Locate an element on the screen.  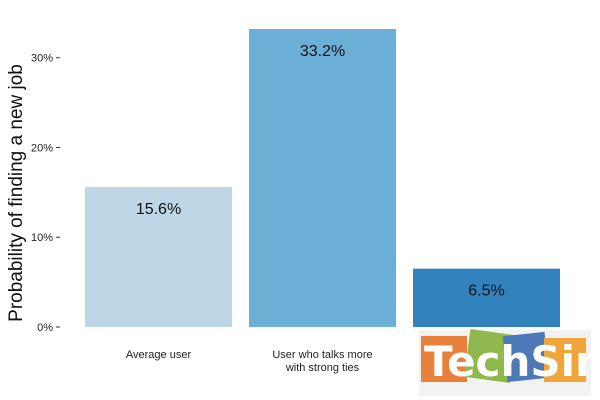
y-axis-label: Probability of finding a new job is located at coordinates (16, 193).